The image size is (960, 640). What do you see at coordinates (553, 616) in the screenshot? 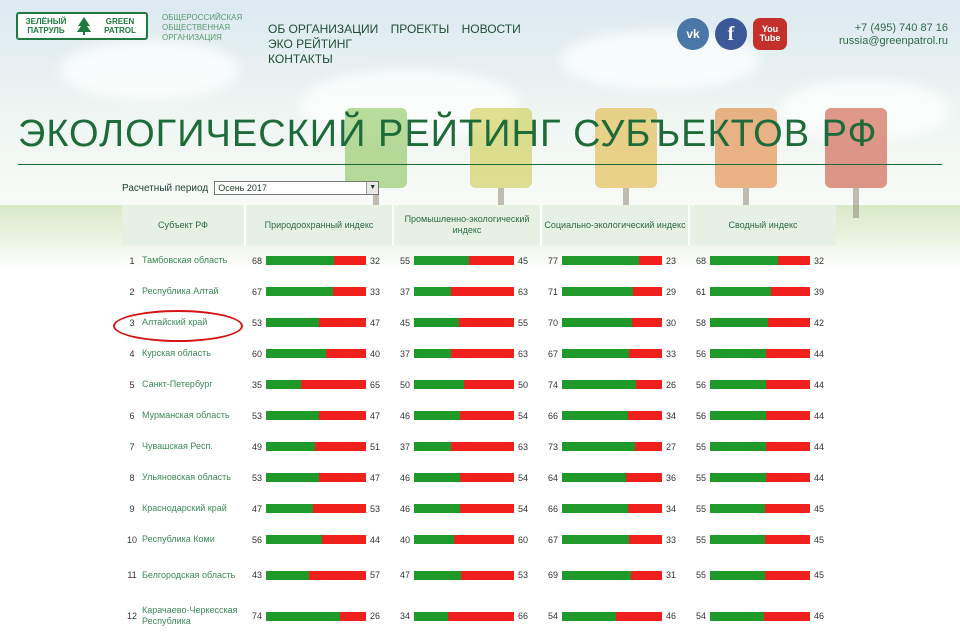
I see `index-good-value: 54` at bounding box center [553, 616].